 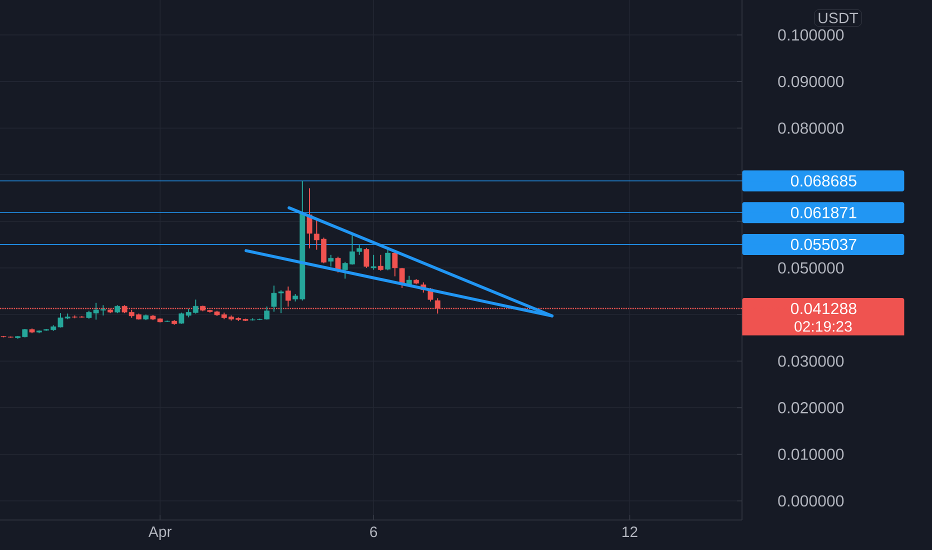 I want to click on y-tick-label: 0.010000, so click(x=811, y=454).